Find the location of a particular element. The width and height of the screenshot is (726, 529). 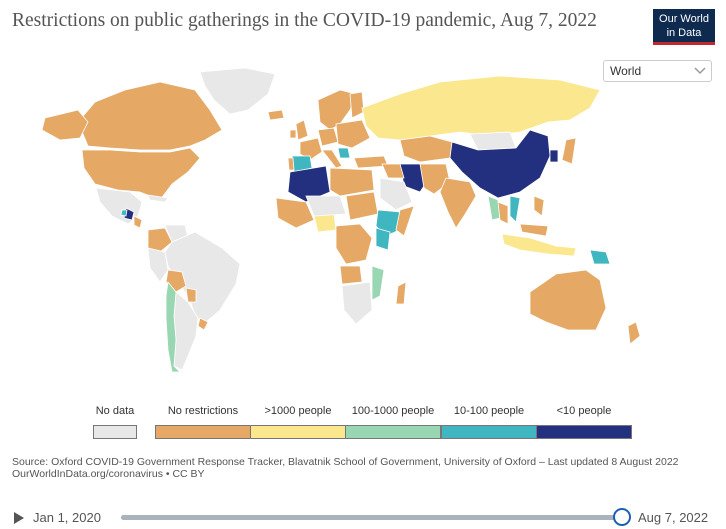

timeline-track is located at coordinates (372, 517).